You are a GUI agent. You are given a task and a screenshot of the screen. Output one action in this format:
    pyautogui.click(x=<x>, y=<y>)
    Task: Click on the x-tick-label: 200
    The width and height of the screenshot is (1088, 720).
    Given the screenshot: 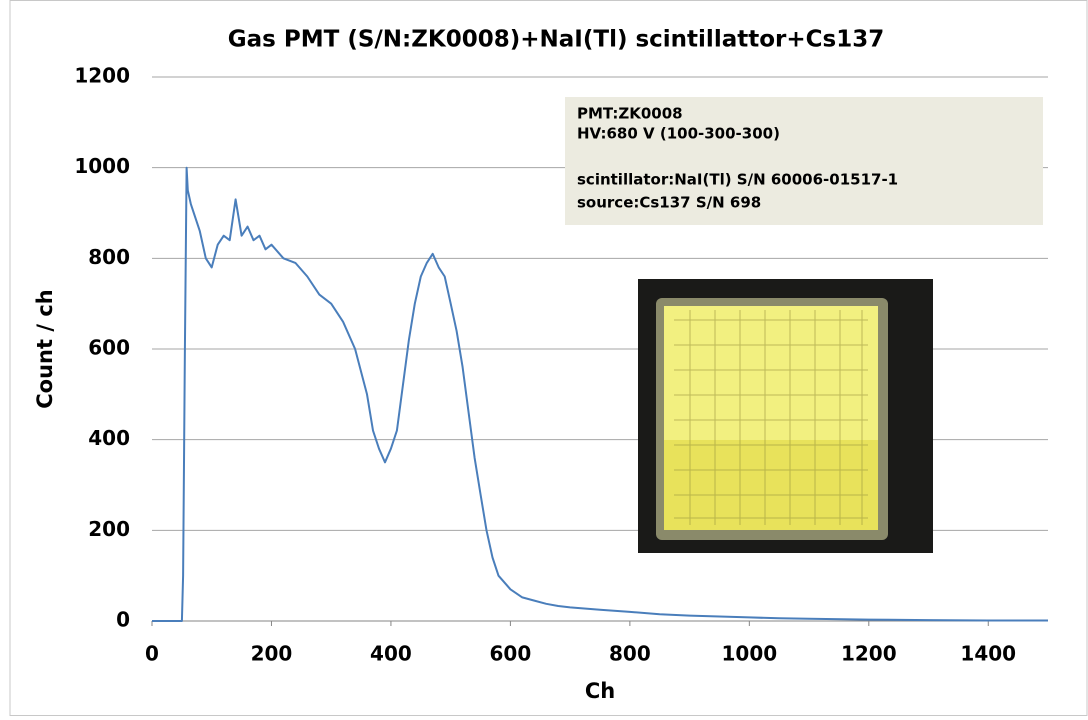 What is the action you would take?
    pyautogui.click(x=272, y=654)
    